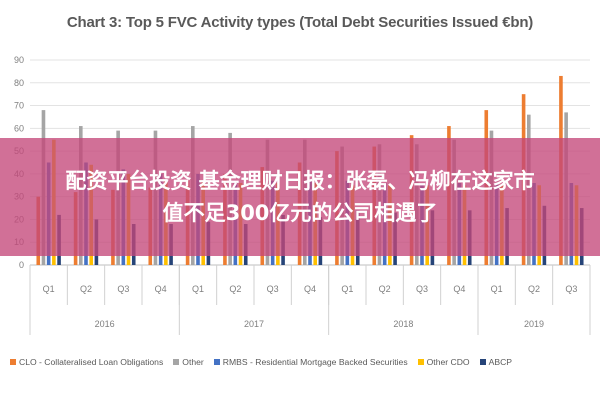 The image size is (600, 400). I want to click on legend-item: Other, so click(188, 362).